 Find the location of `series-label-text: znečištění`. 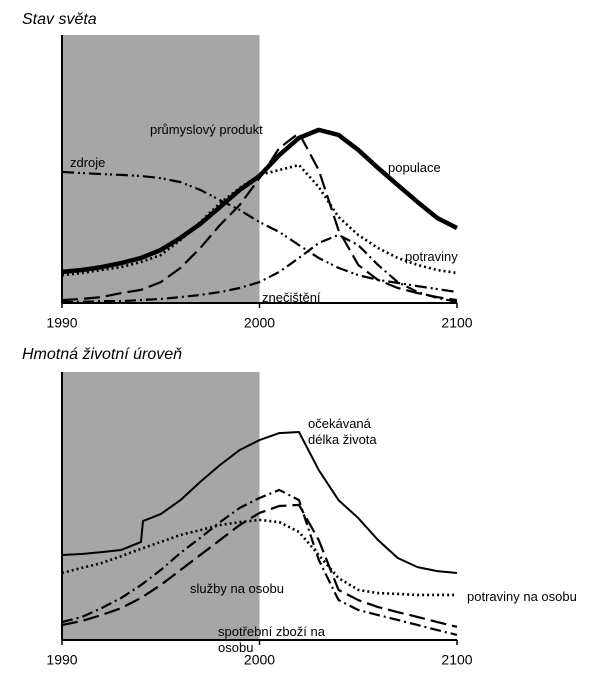

series-label-text: znečištění is located at coordinates (291, 297).